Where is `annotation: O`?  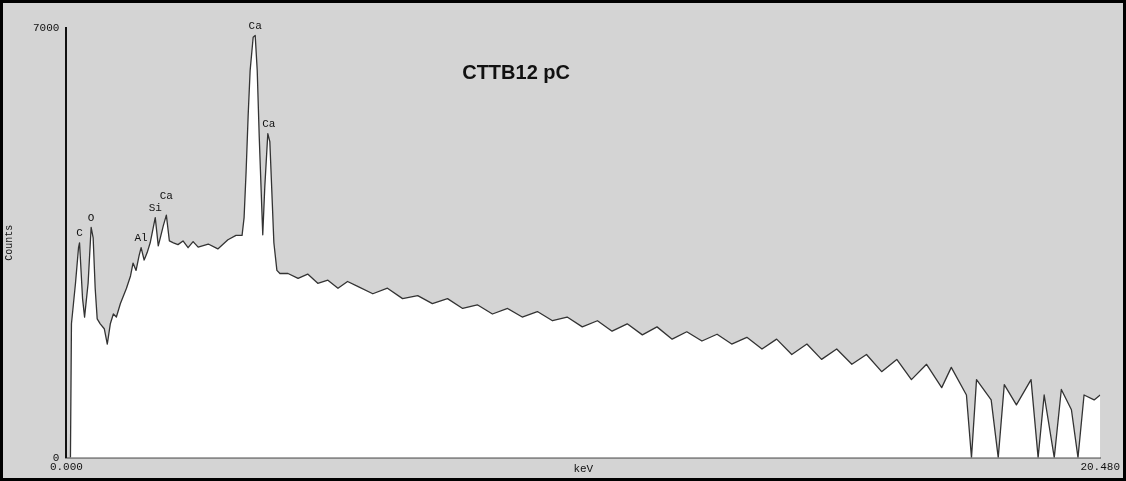
annotation: O is located at coordinates (91, 217).